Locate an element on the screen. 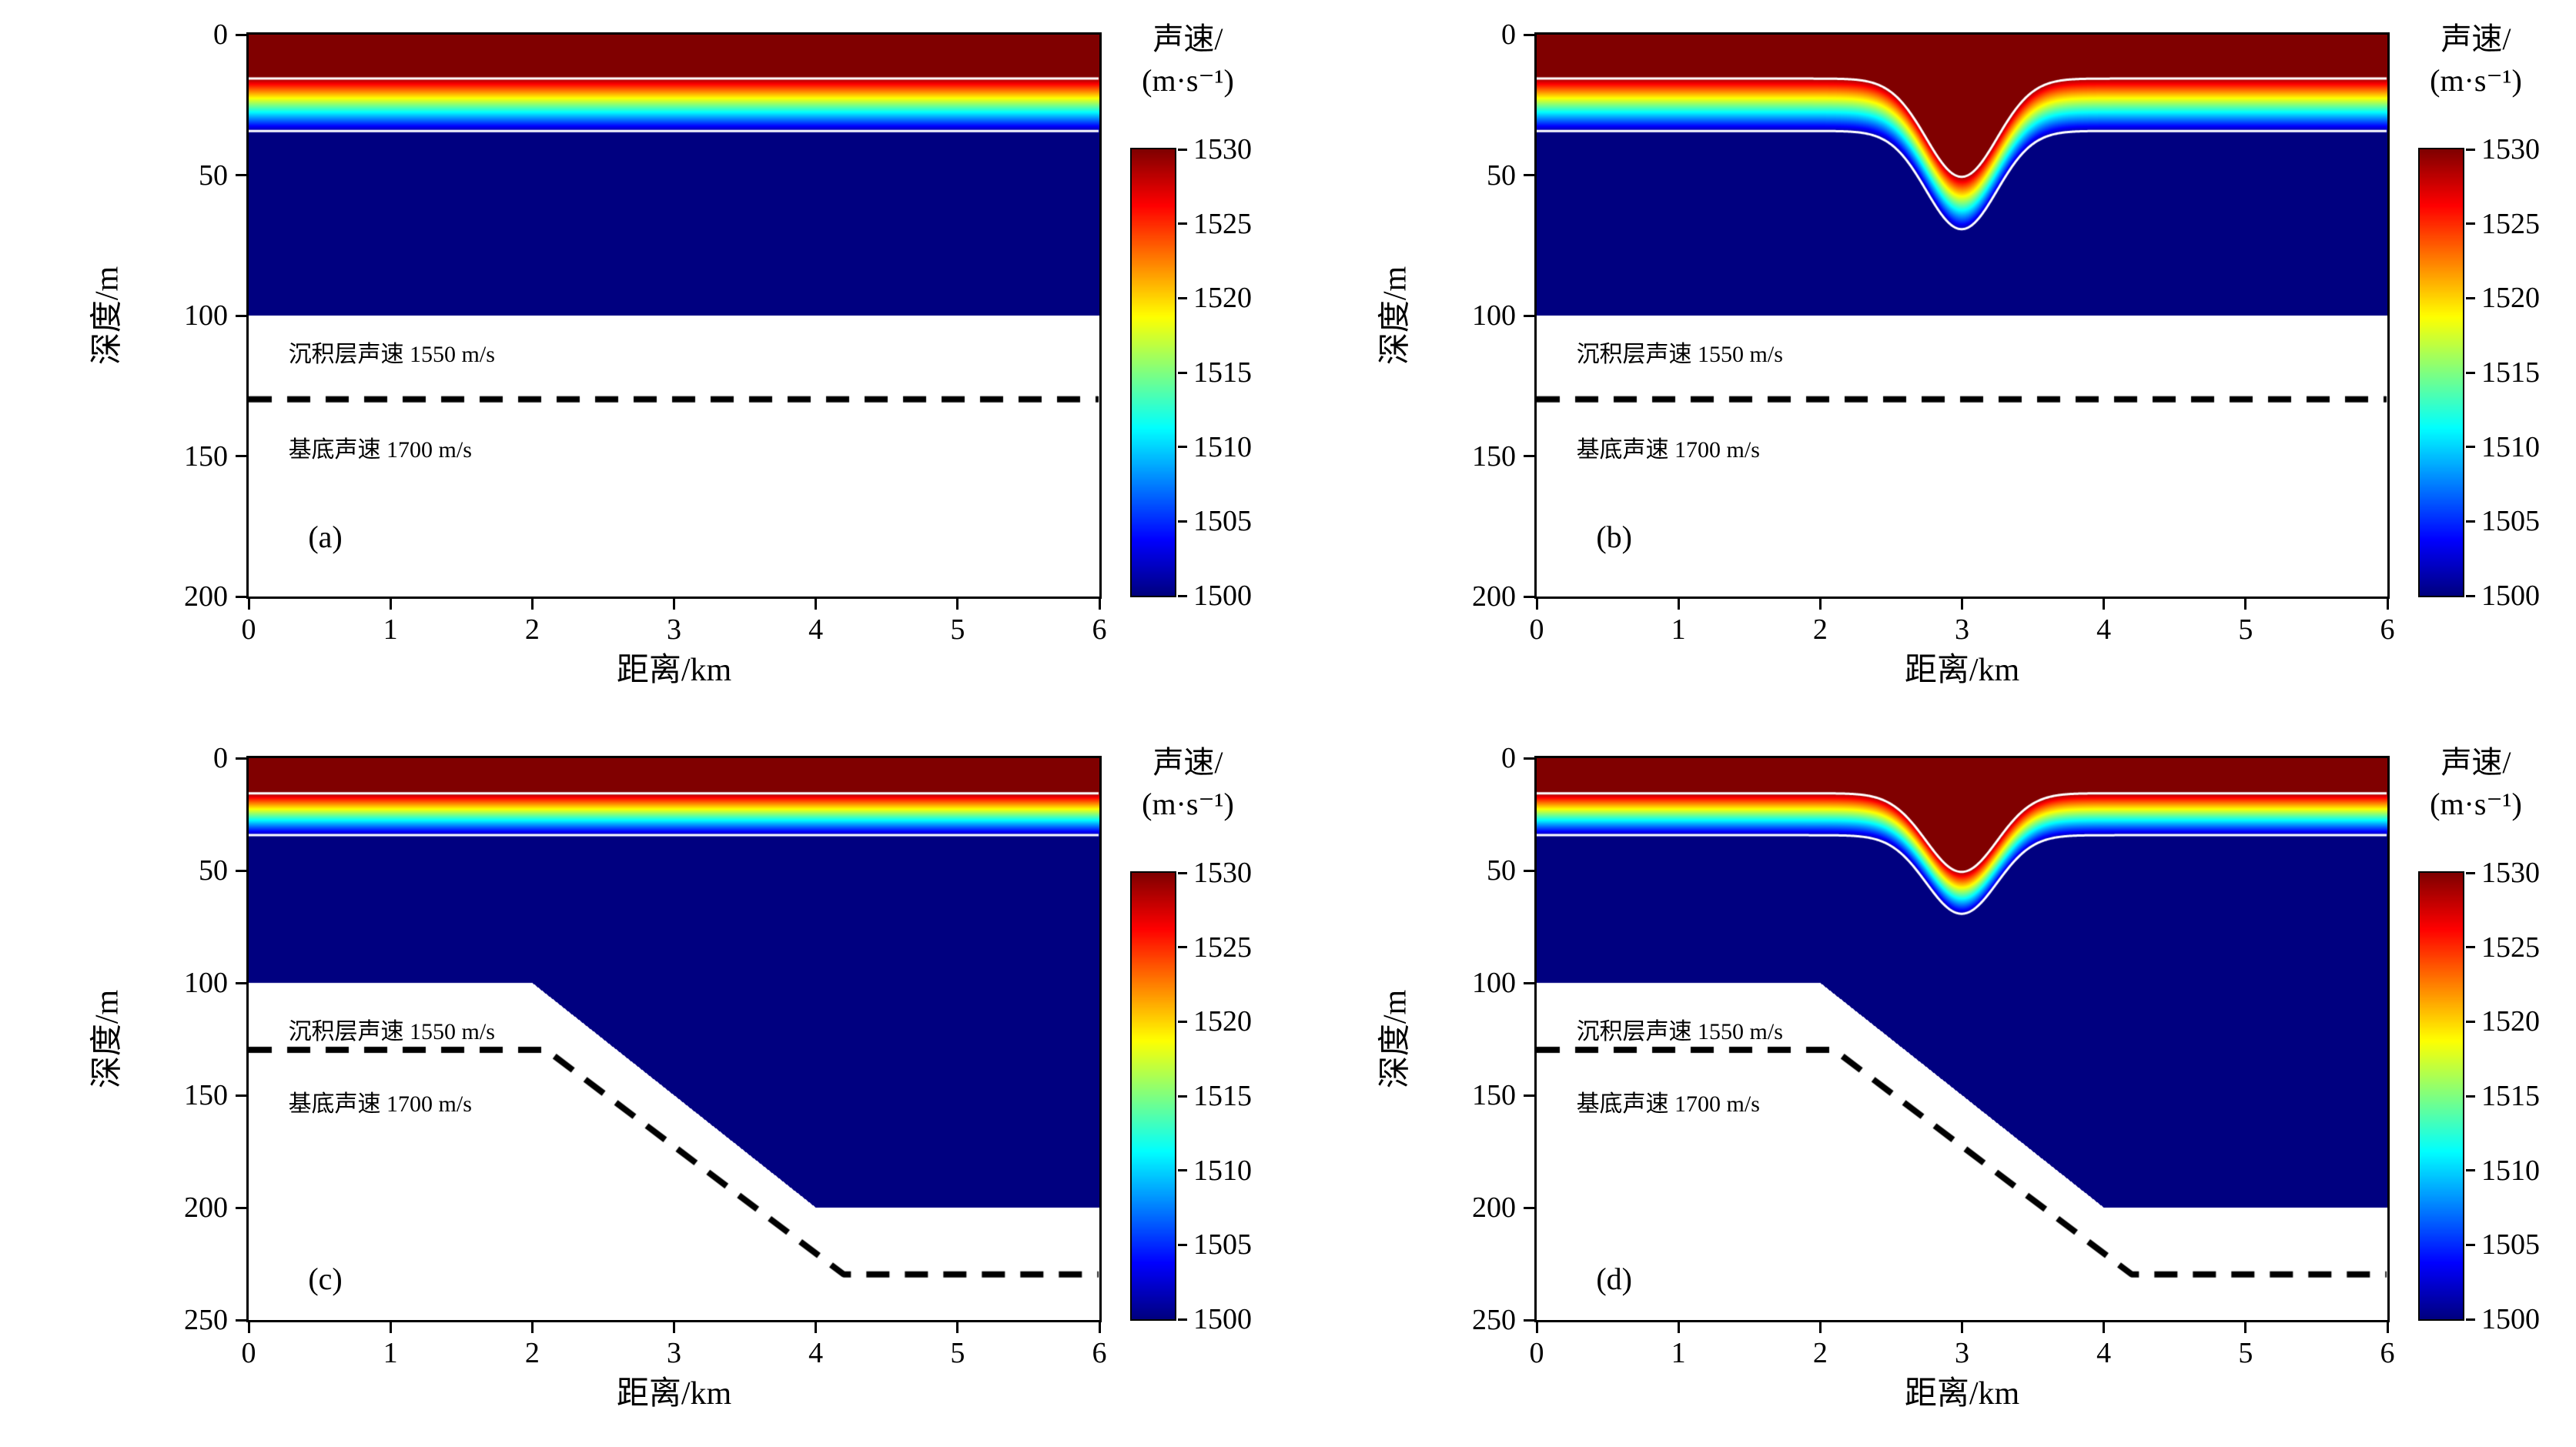 This screenshot has height=1447, width=2576. panel-letter: (a) is located at coordinates (325, 537).